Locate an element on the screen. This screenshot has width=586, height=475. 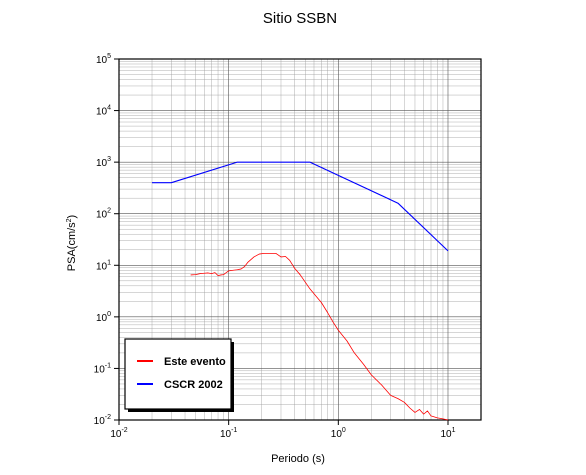
legend: Este evento CSCR 2002 is located at coordinates (179, 375).